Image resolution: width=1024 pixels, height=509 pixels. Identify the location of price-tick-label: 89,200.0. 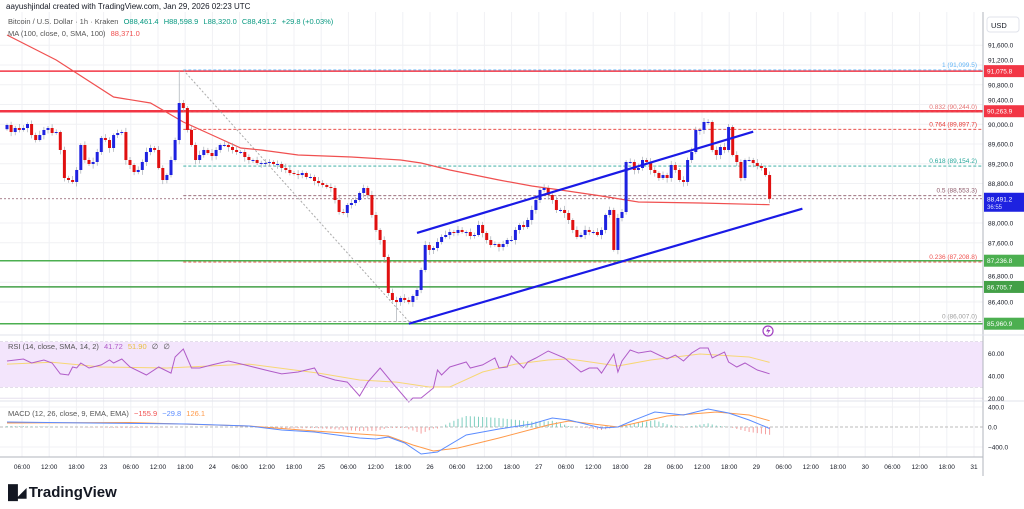
(1001, 164).